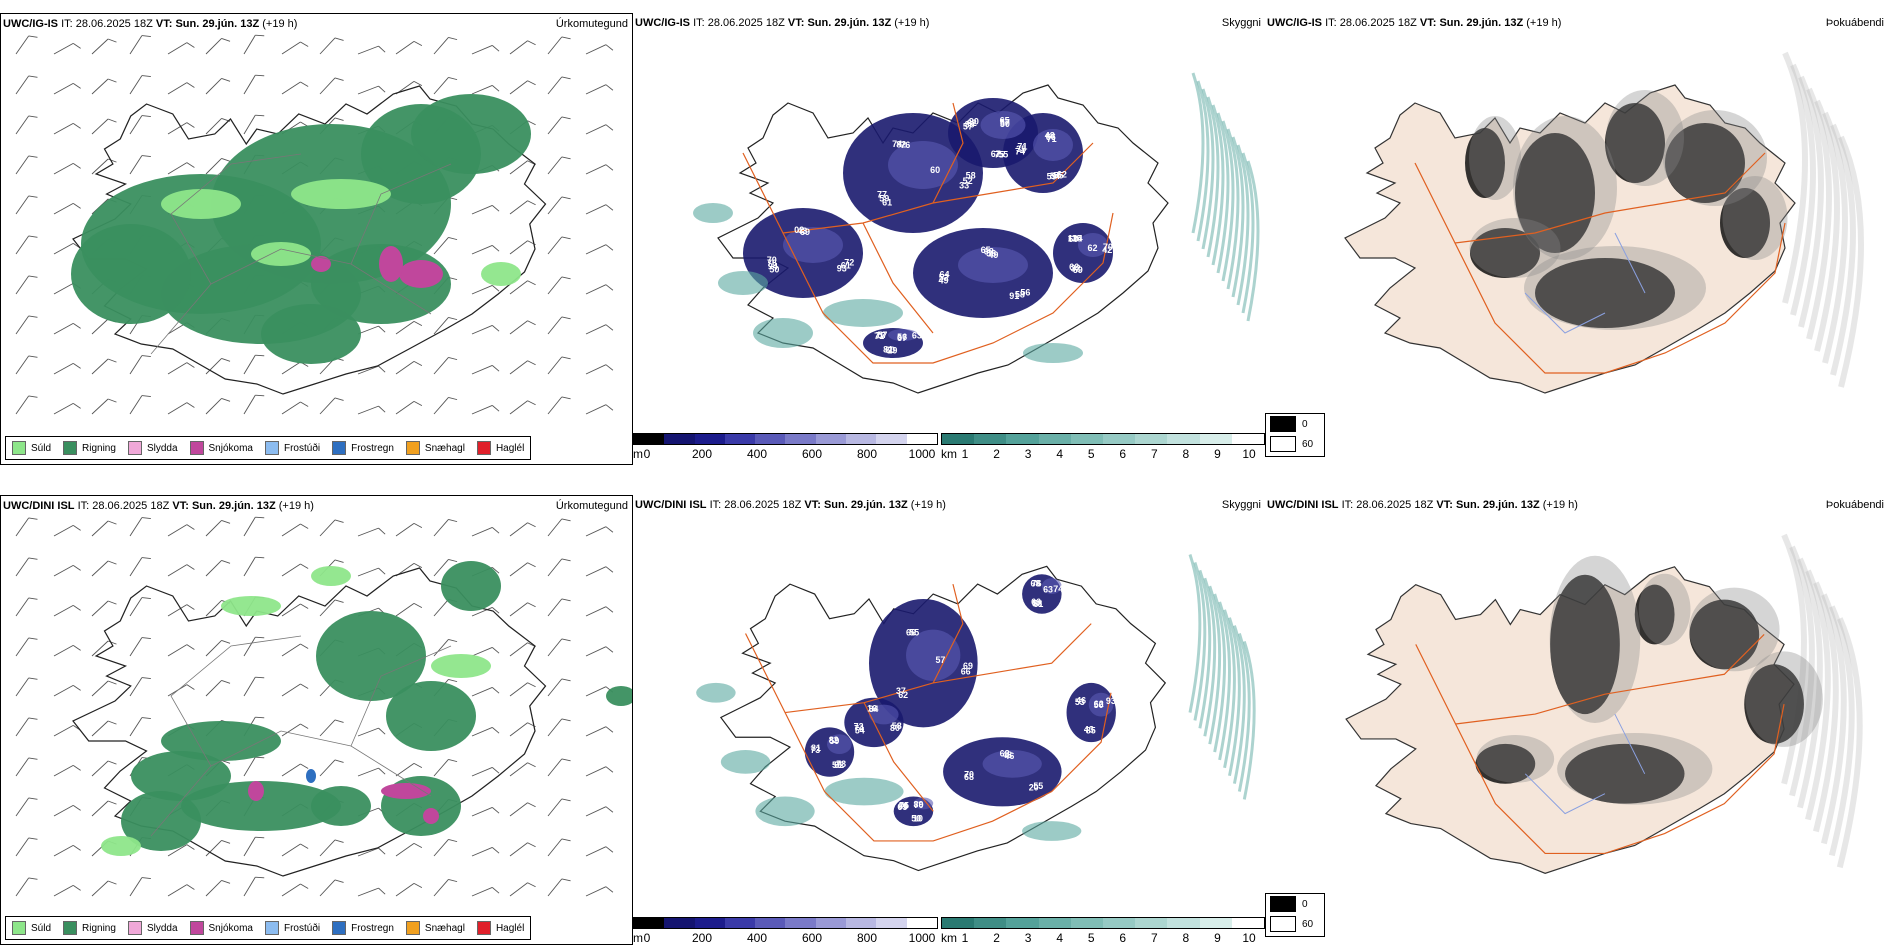 The height and width of the screenshot is (950, 1900). What do you see at coordinates (968, 666) in the screenshot?
I see `cloud-base-label: 69` at bounding box center [968, 666].